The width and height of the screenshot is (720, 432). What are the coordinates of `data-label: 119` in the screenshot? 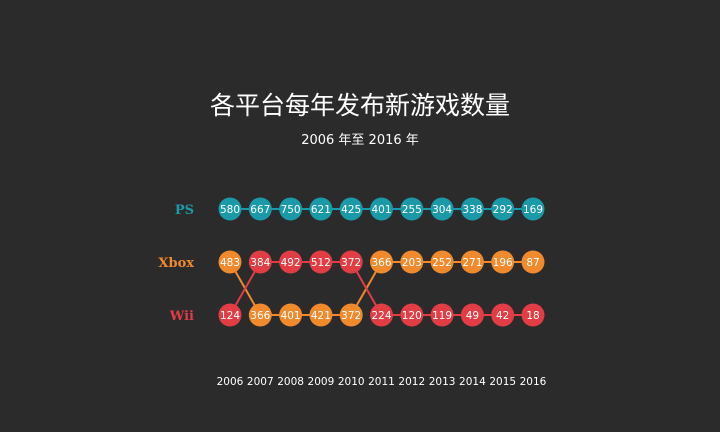 It's located at (442, 316).